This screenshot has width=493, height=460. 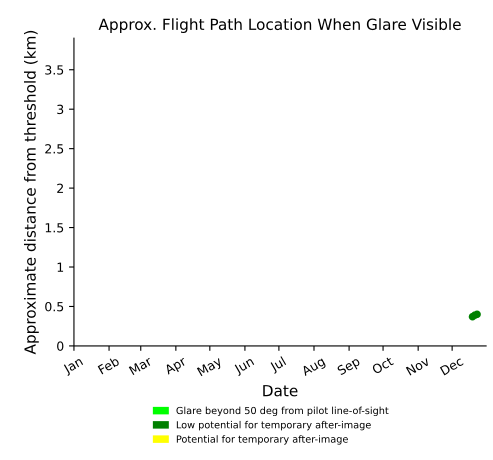 I want to click on legend-label: Glare beyond 50 deg from pilot line-of-sight, so click(x=282, y=411).